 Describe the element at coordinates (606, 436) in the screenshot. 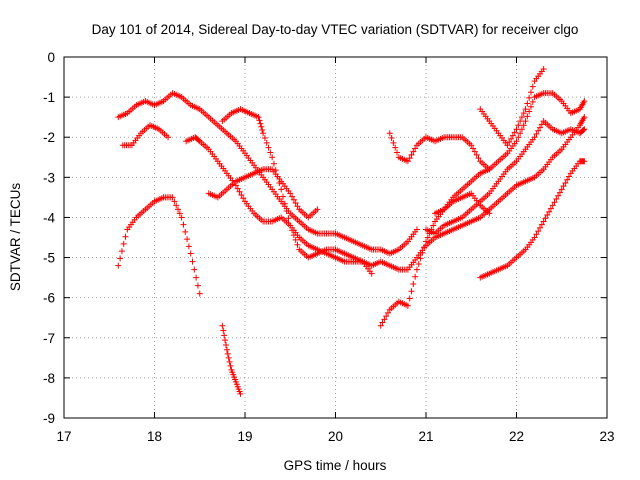

I see `x-tick-label: 23` at that location.